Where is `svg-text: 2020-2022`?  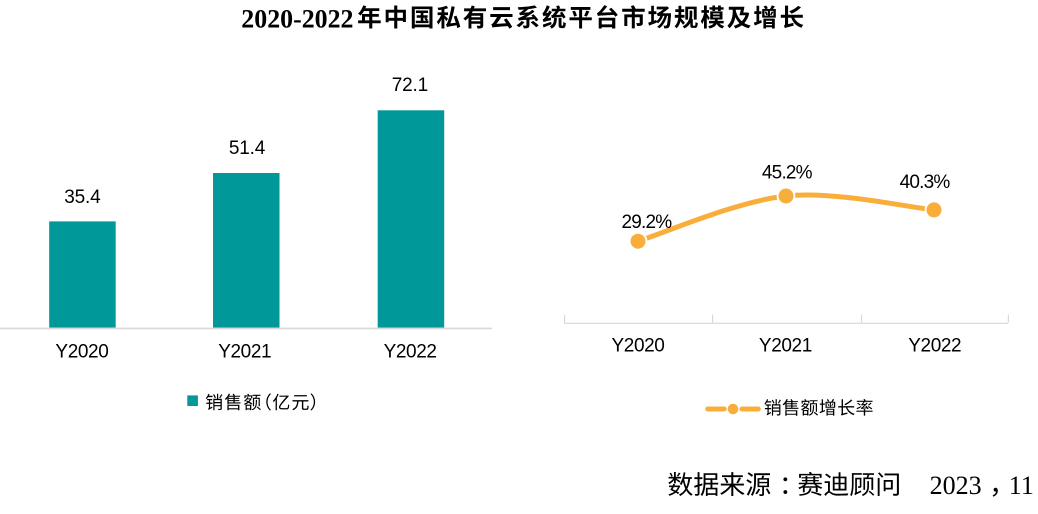
svg-text: 2020-2022 is located at coordinates (297, 18).